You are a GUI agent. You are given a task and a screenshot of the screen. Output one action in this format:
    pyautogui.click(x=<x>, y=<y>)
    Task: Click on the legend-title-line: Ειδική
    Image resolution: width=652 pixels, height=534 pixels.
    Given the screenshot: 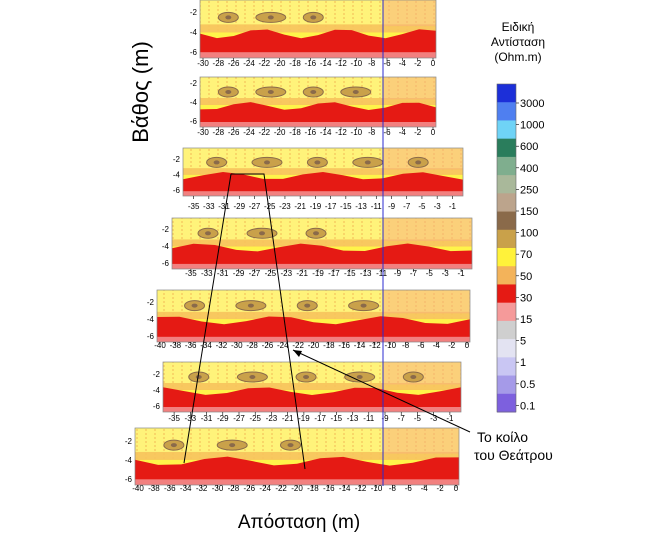 What is the action you would take?
    pyautogui.click(x=518, y=27)
    